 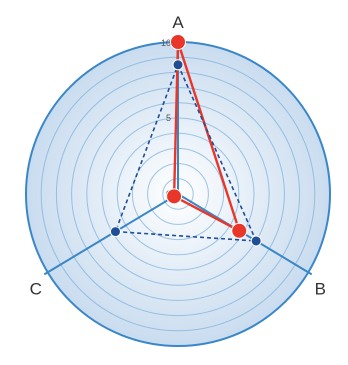 I want to click on series-2-point-a, so click(x=178, y=65).